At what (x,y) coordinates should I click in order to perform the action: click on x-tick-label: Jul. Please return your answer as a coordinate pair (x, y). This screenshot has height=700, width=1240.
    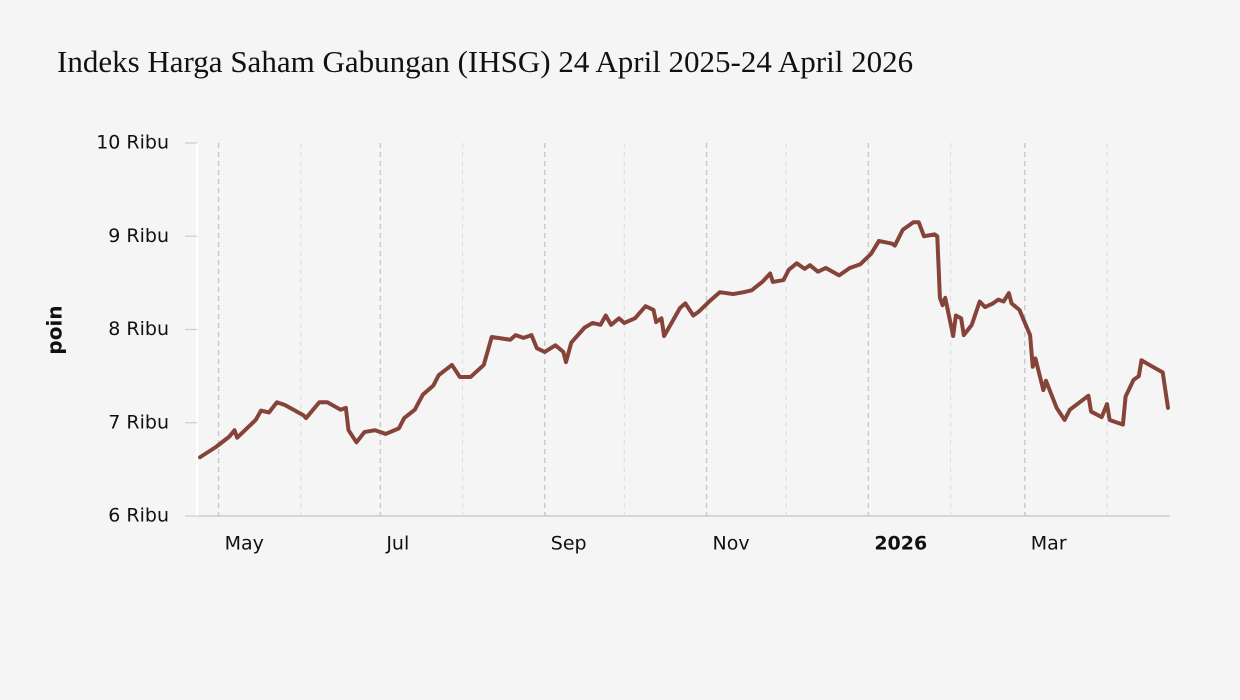
    Looking at the image, I should click on (397, 544).